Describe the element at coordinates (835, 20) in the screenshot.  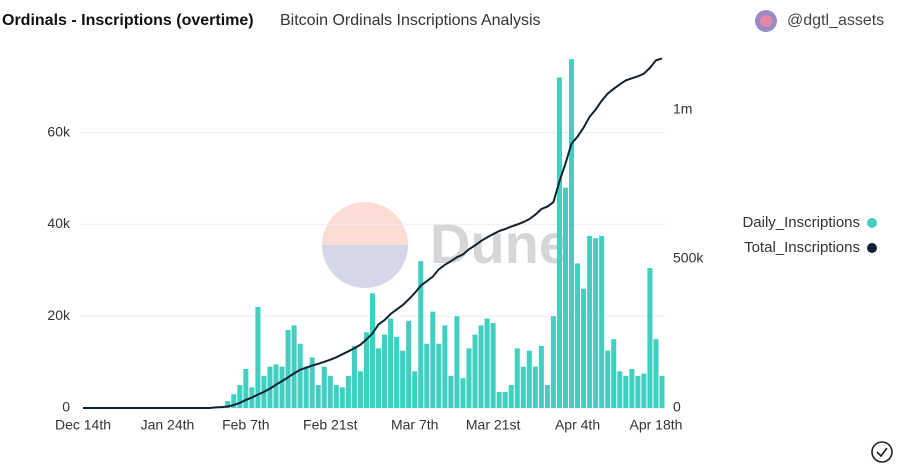
I see `author: @dgtl_assets` at that location.